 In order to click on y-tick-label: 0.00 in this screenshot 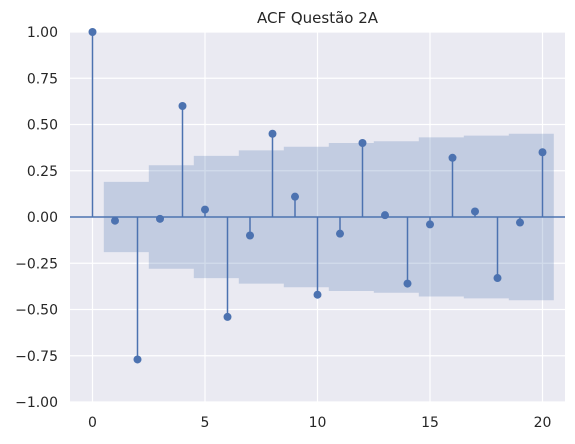, I will do `click(42, 218)`.